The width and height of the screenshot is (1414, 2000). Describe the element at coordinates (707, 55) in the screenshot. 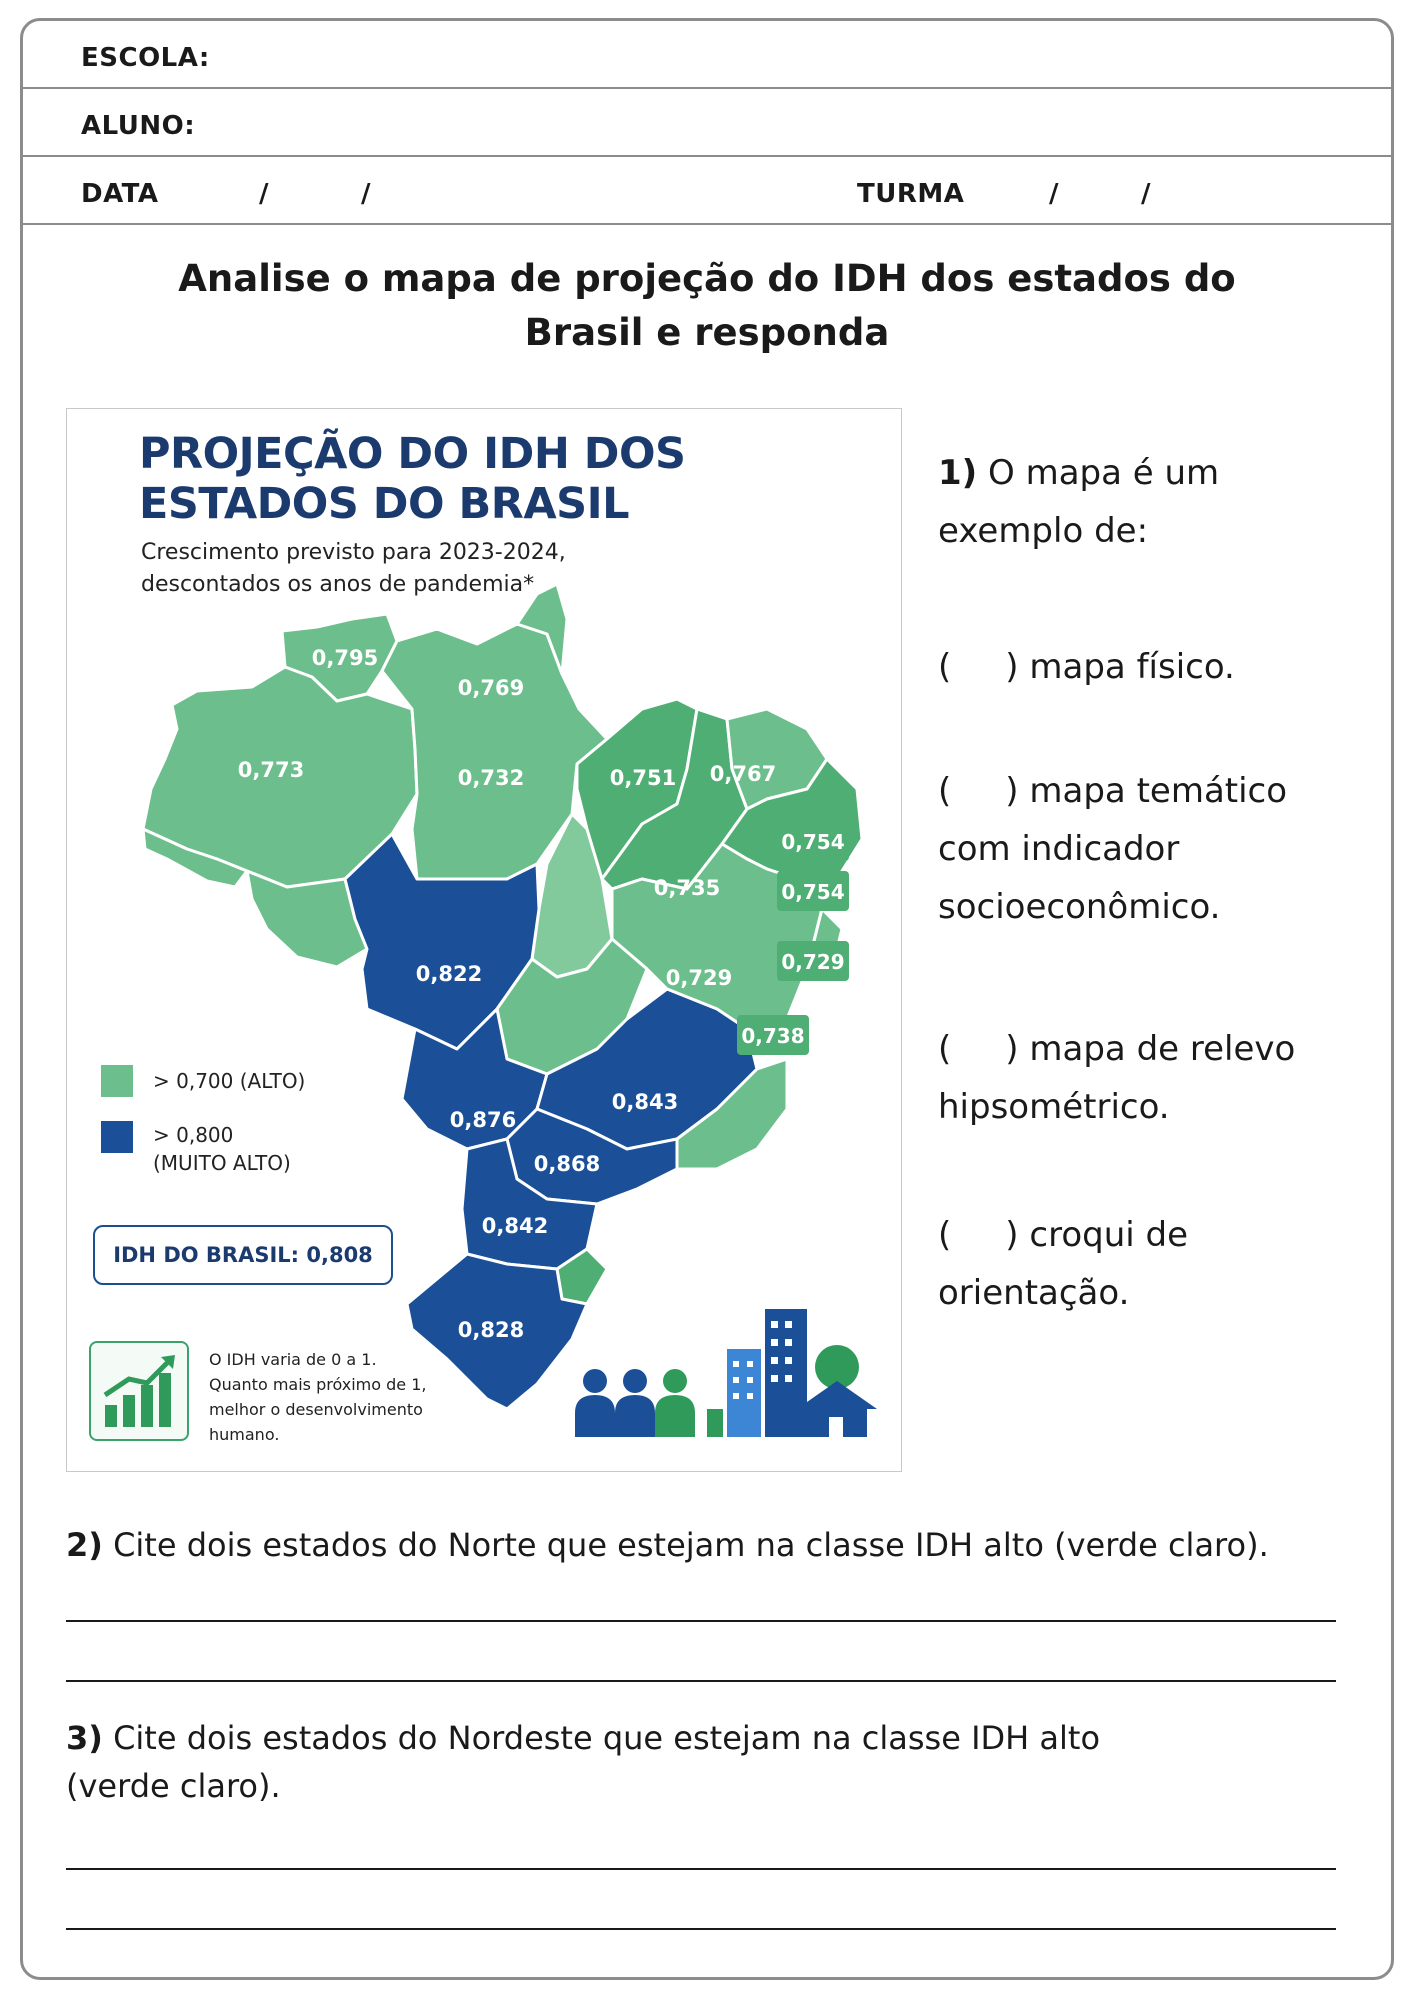

I see `school-row: ESCOLA:` at that location.